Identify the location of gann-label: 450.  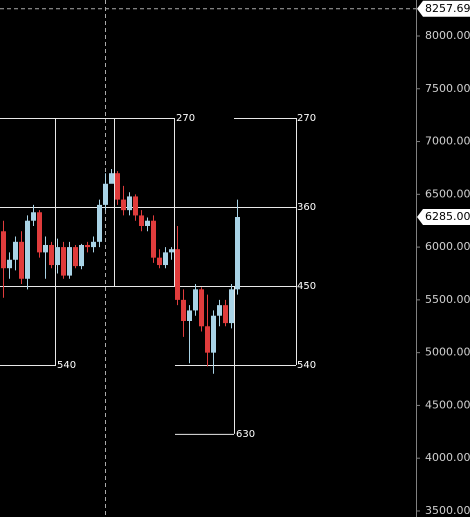
(306, 286).